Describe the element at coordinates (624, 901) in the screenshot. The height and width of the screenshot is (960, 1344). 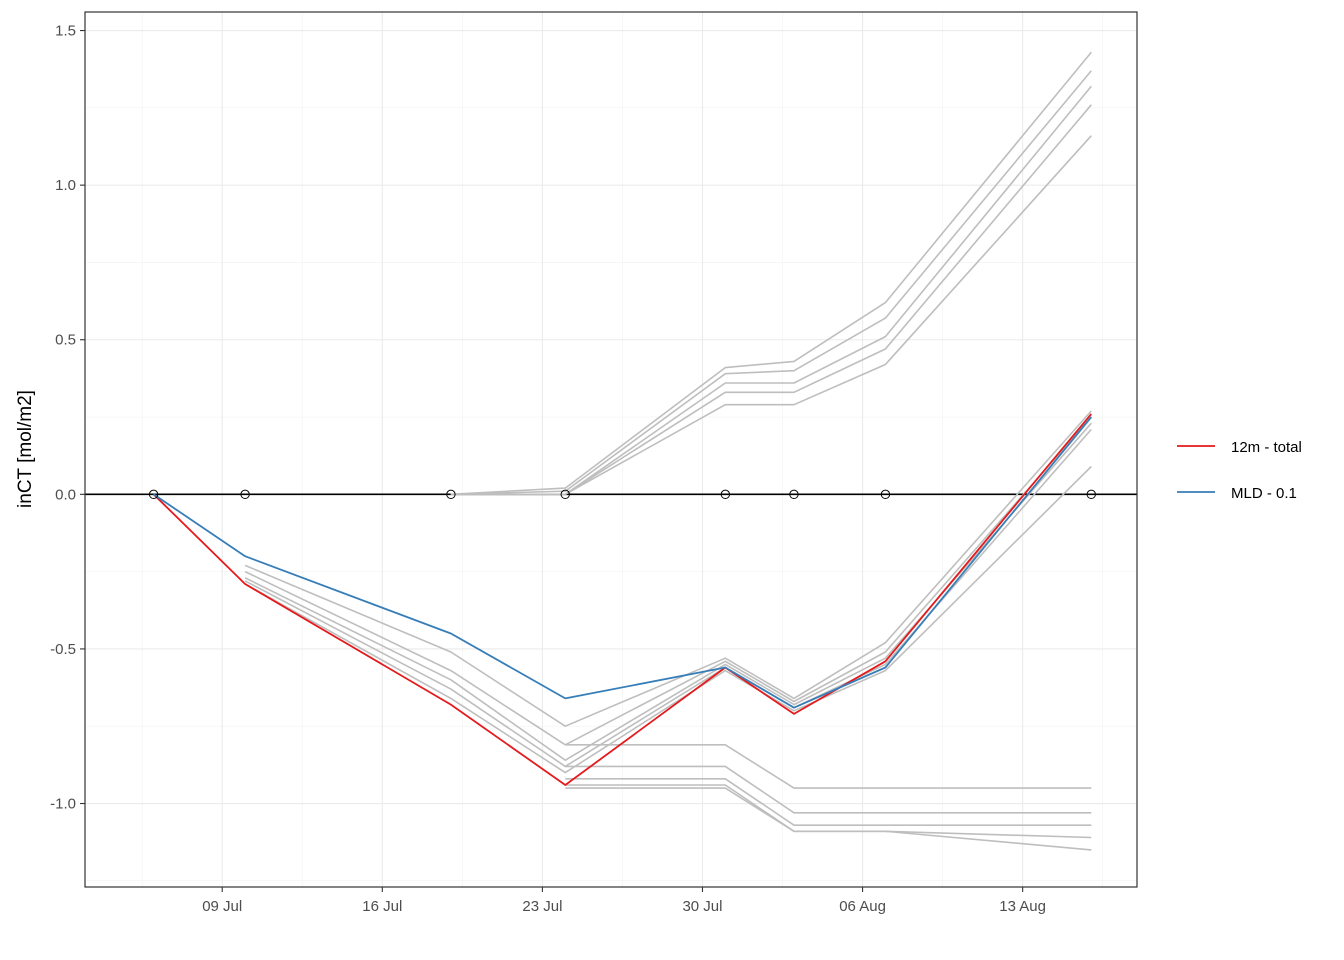
I see `x-axis-ticks: 09 Jul 16 Jul 23 Jul 30 Jul 06 Aug 13 Aug` at that location.